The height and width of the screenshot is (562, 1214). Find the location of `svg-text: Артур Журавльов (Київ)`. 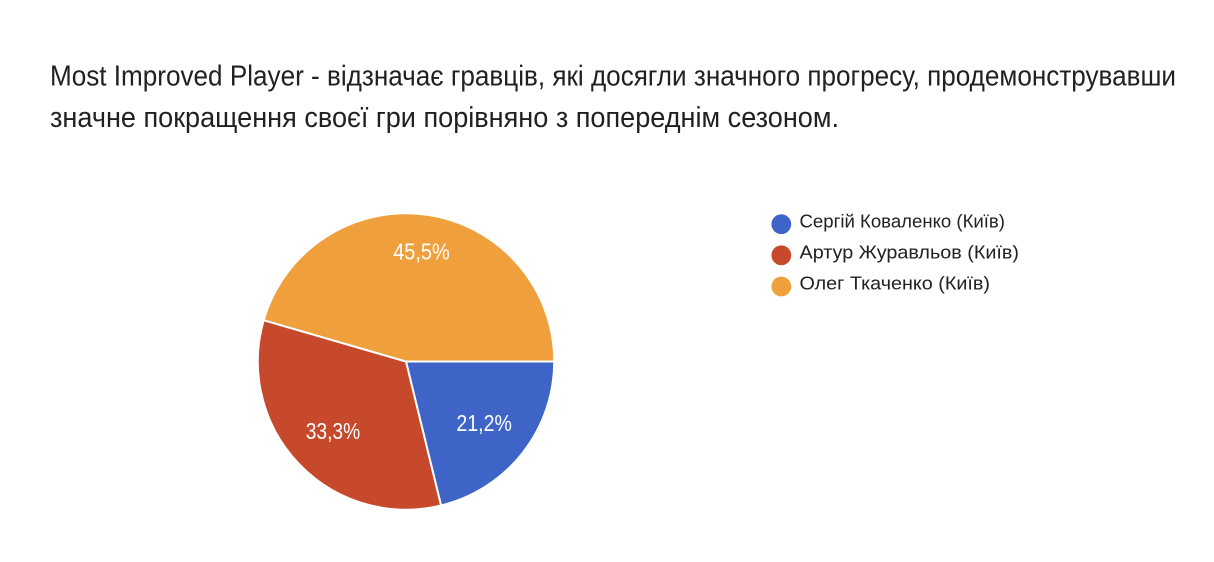

svg-text: Артур Журавльов (Київ) is located at coordinates (910, 253).